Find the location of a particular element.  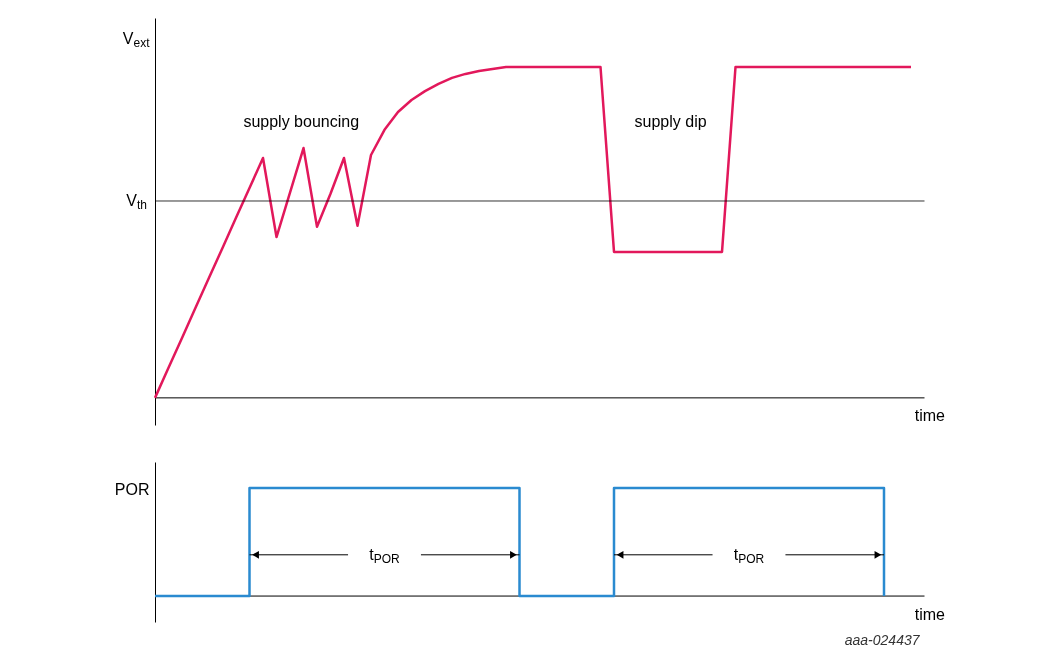

annotation: supply dip is located at coordinates (670, 121).